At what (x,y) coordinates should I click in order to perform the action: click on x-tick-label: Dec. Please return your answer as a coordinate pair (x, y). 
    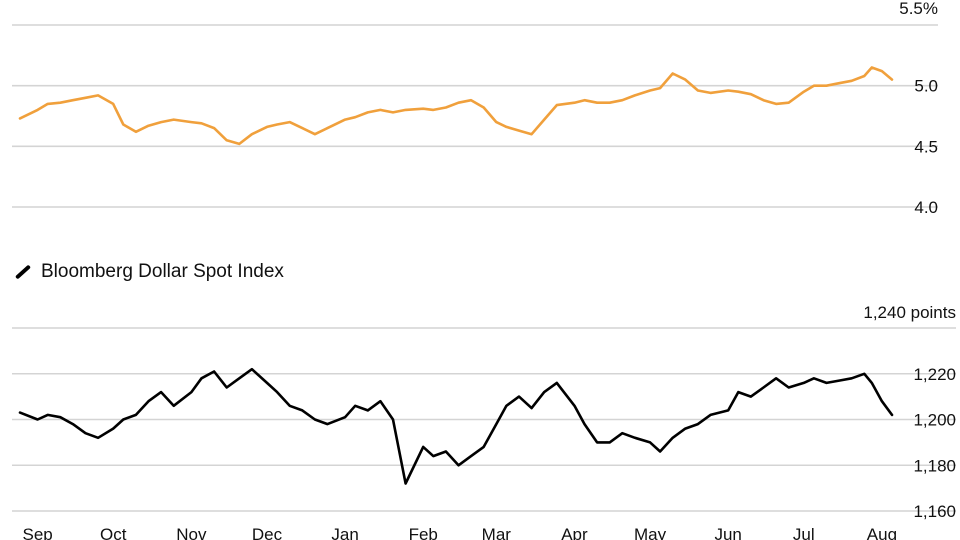
    Looking at the image, I should click on (267, 532).